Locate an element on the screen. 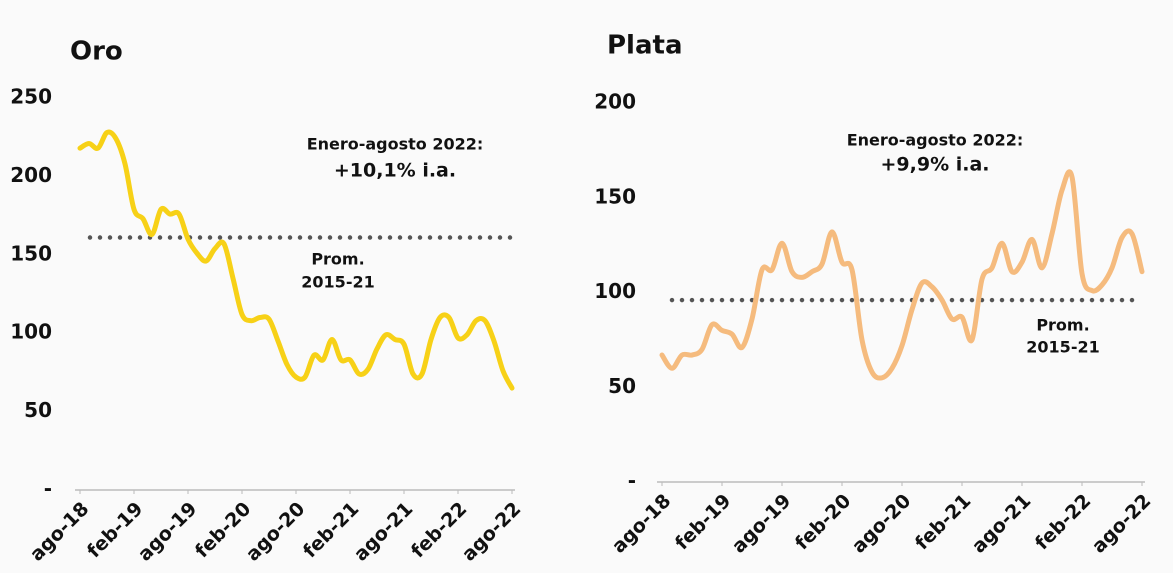 The image size is (1173, 573). chart-title: Oro is located at coordinates (96, 52).